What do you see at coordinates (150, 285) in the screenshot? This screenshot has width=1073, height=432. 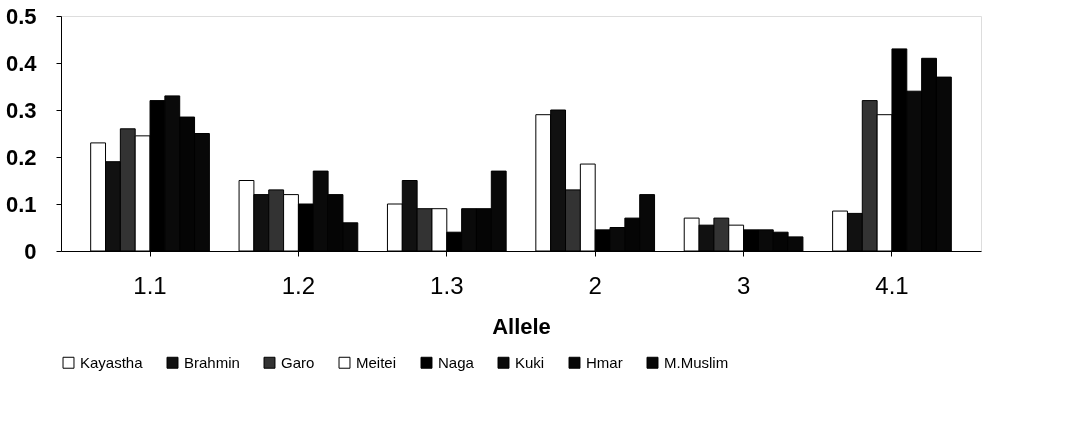 I see `x-tick-label: 1.1` at bounding box center [150, 285].